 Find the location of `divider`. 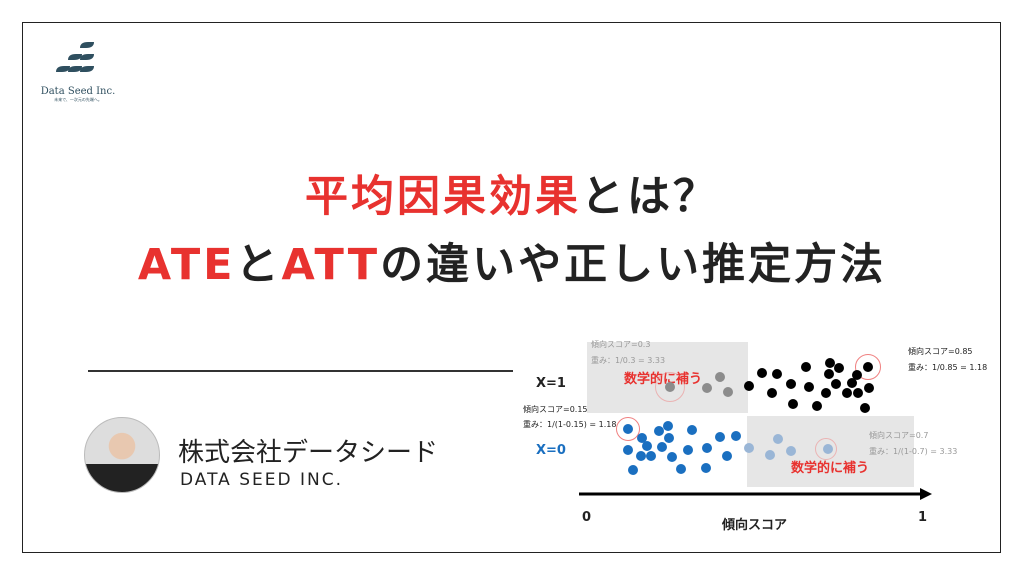

divider is located at coordinates (300, 371).